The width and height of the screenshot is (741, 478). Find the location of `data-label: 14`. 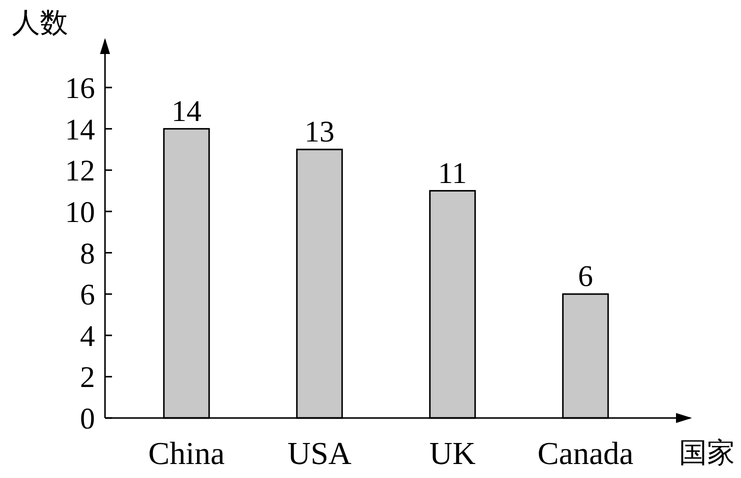

data-label: 14 is located at coordinates (187, 111).